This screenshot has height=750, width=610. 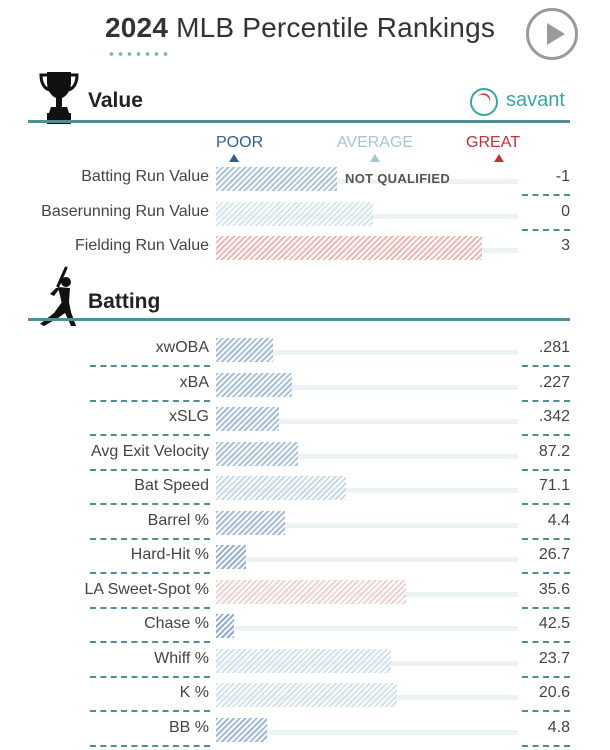 I want to click on metric-value: 4.4, so click(x=558, y=520).